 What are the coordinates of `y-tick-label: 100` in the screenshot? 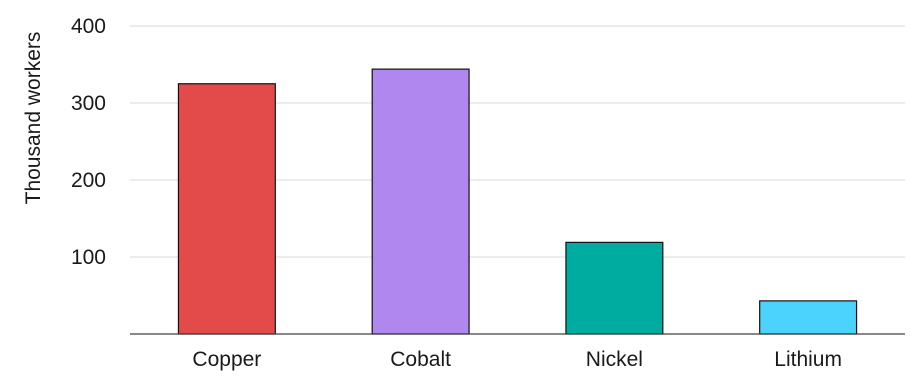 It's located at (88, 257).